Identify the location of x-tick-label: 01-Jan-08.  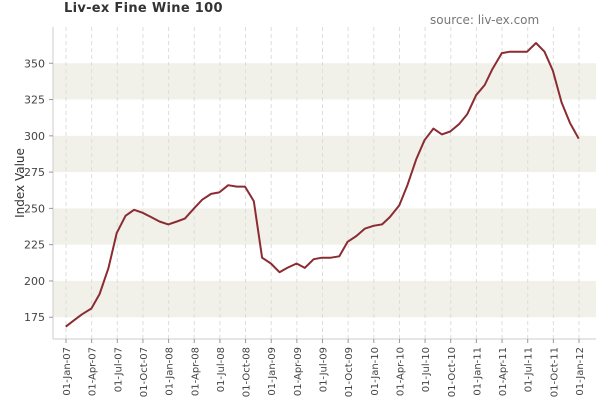
(170, 371).